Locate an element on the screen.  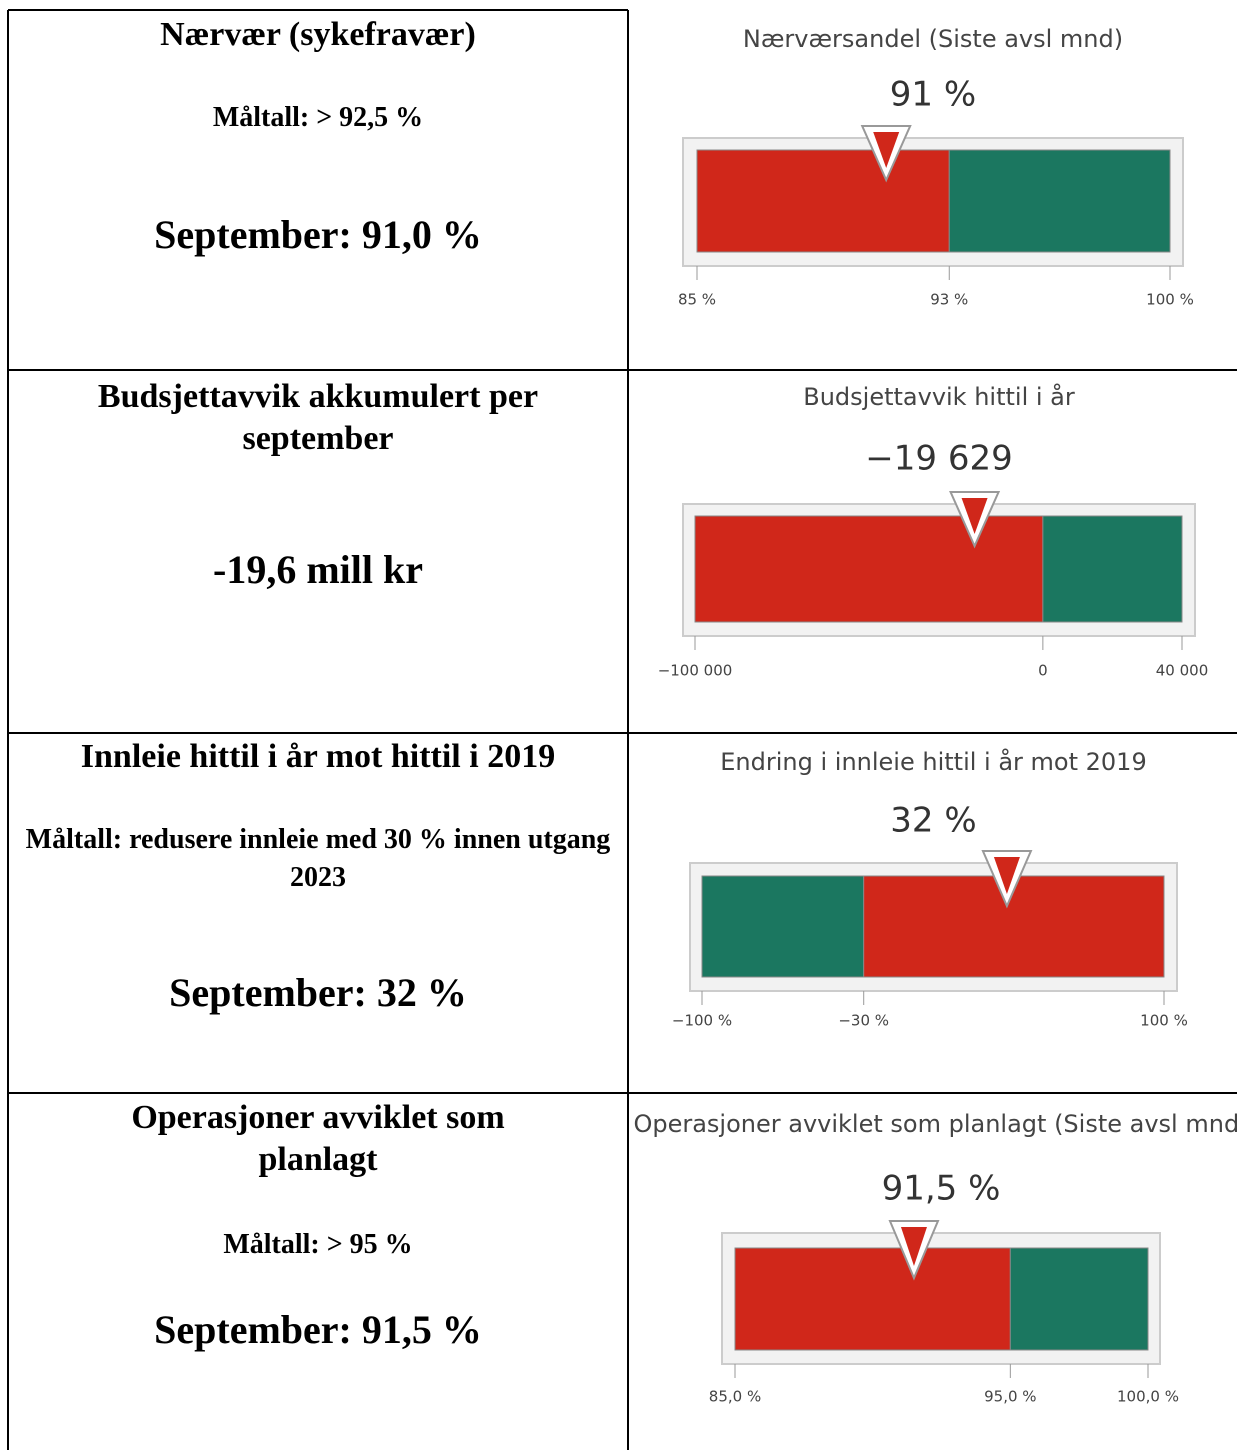
status: September: 91,5 % is located at coordinates (318, 1329).